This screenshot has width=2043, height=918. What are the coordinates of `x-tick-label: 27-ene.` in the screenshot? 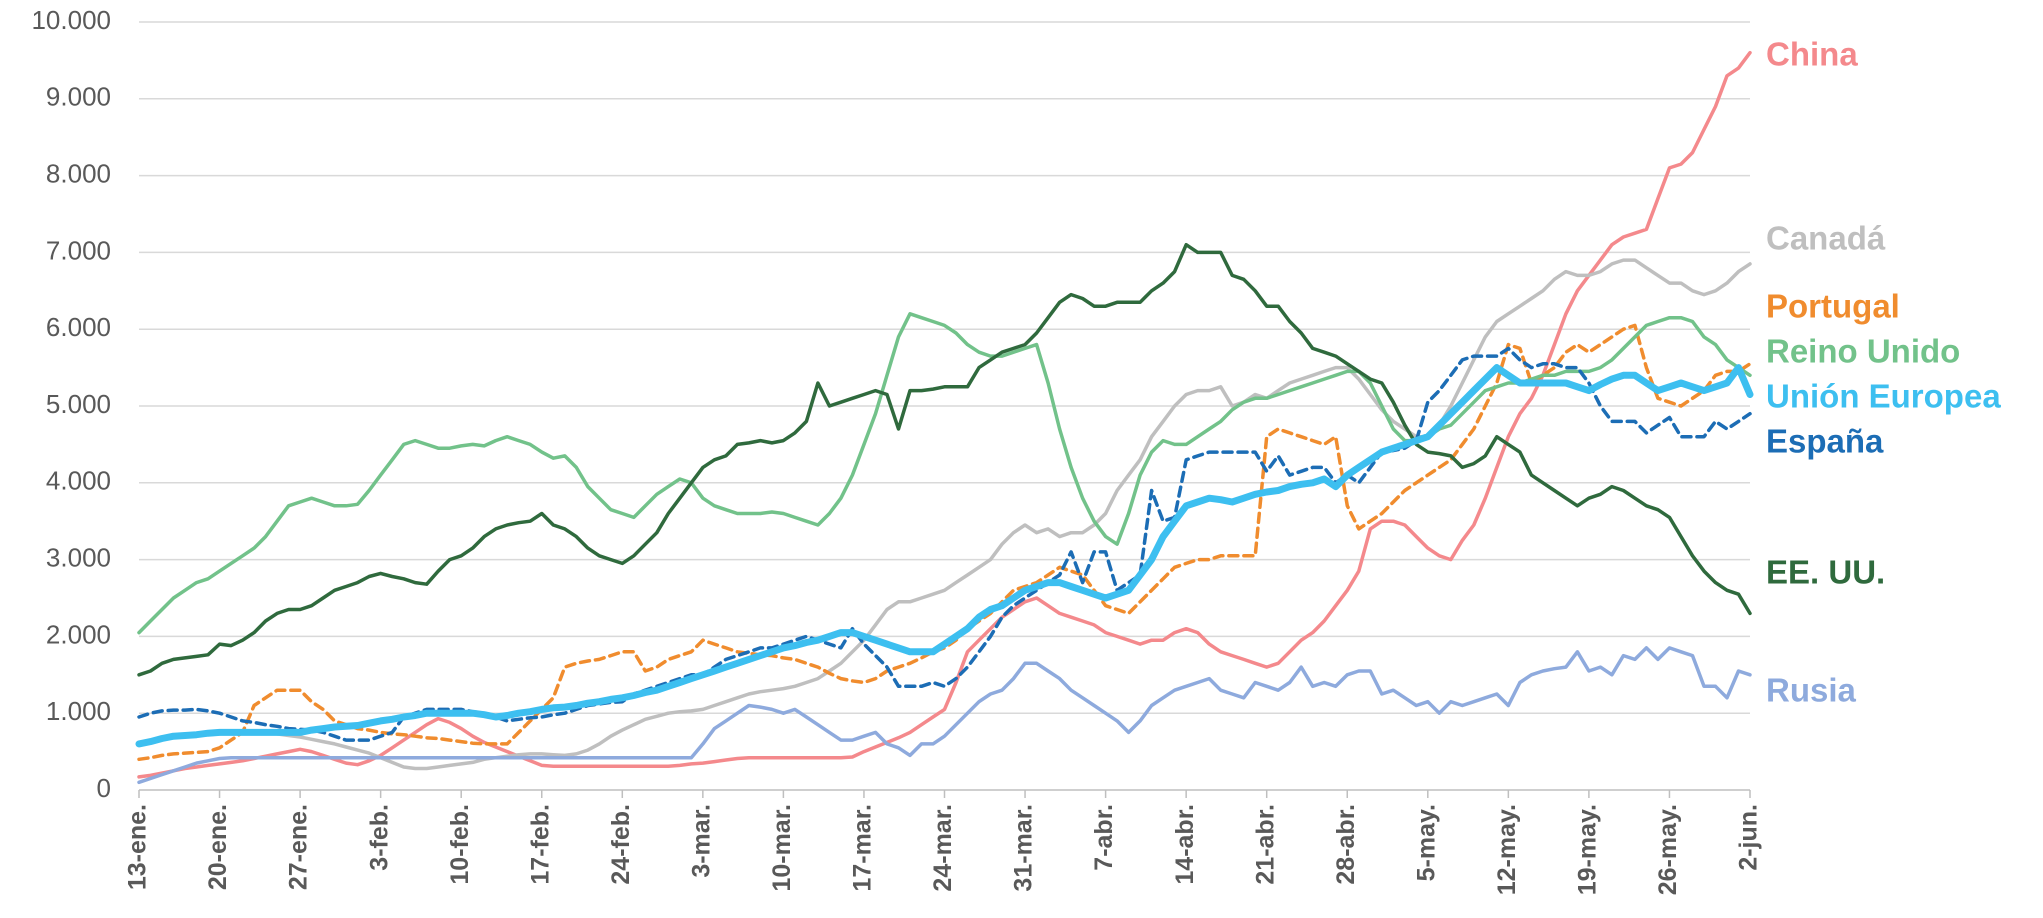 It's located at (299, 847).